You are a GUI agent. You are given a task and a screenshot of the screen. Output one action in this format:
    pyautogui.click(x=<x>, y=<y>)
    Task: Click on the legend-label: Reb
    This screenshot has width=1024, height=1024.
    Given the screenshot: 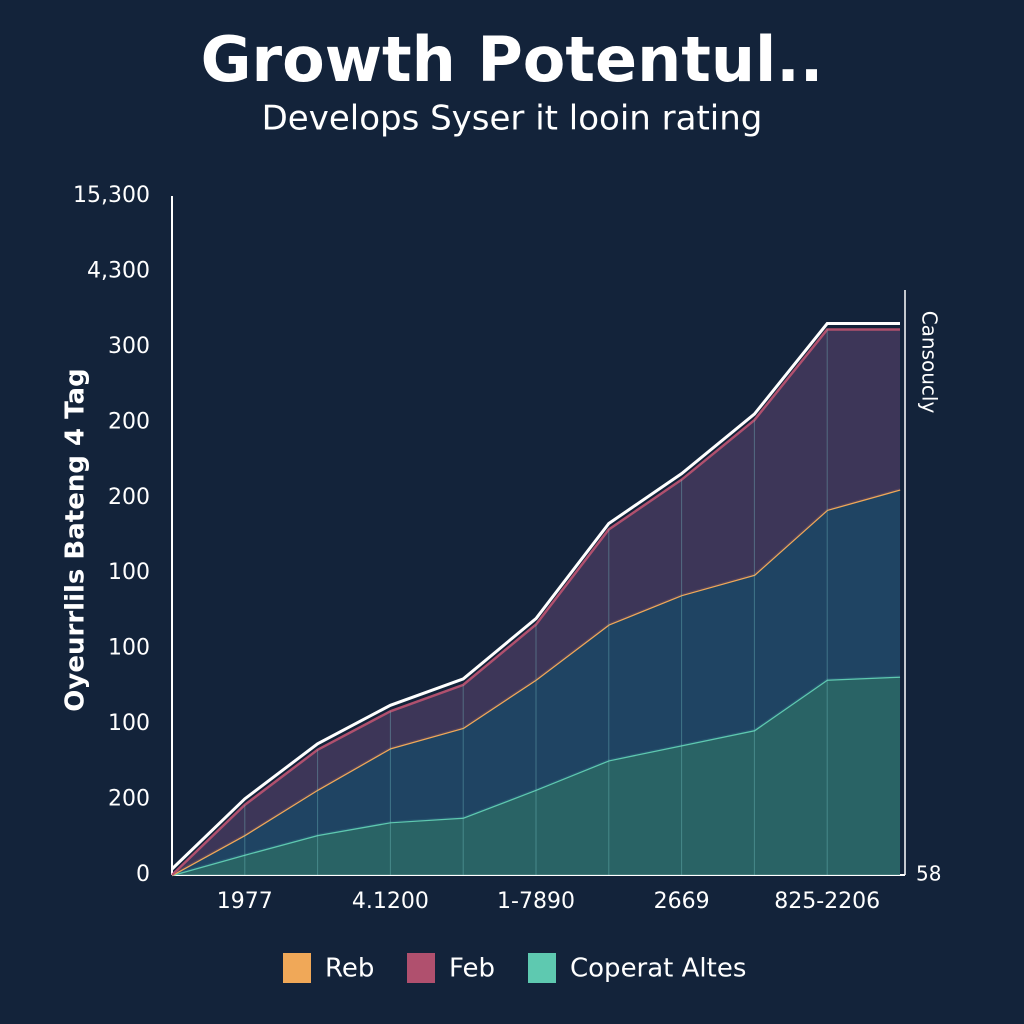 What is the action you would take?
    pyautogui.click(x=349, y=969)
    